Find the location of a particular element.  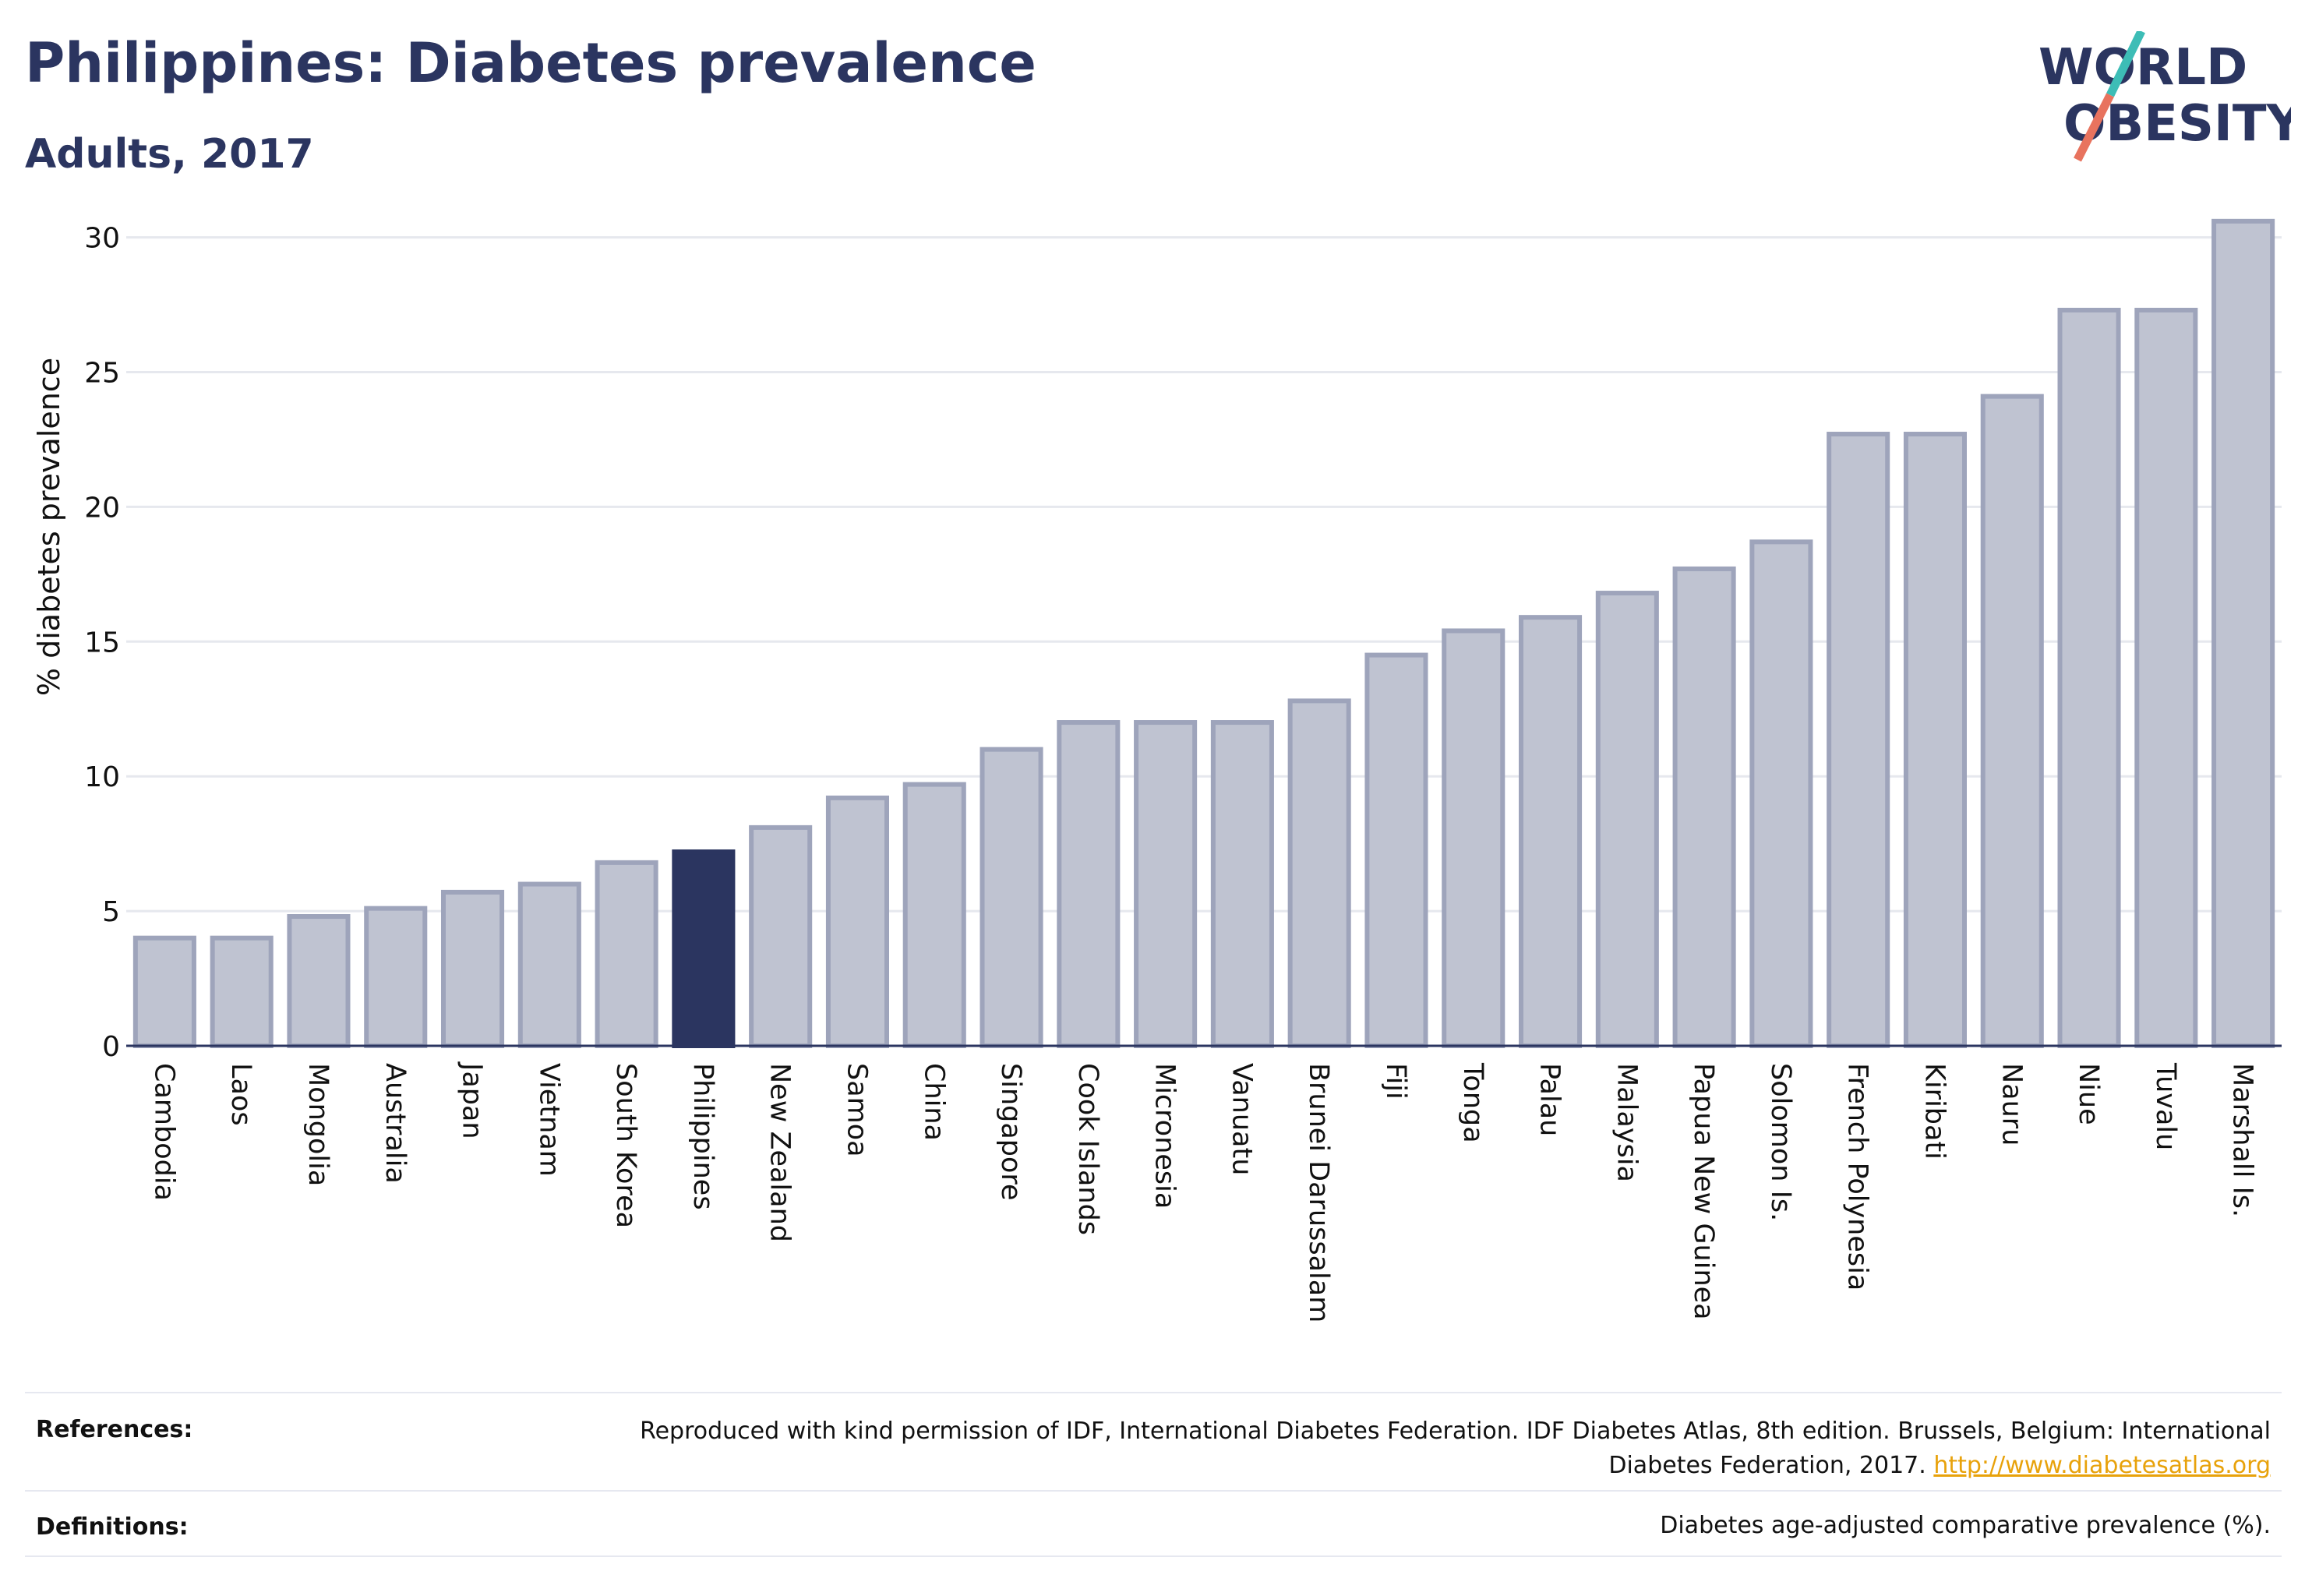

x-tick-label: Japan is located at coordinates (472, 1100).